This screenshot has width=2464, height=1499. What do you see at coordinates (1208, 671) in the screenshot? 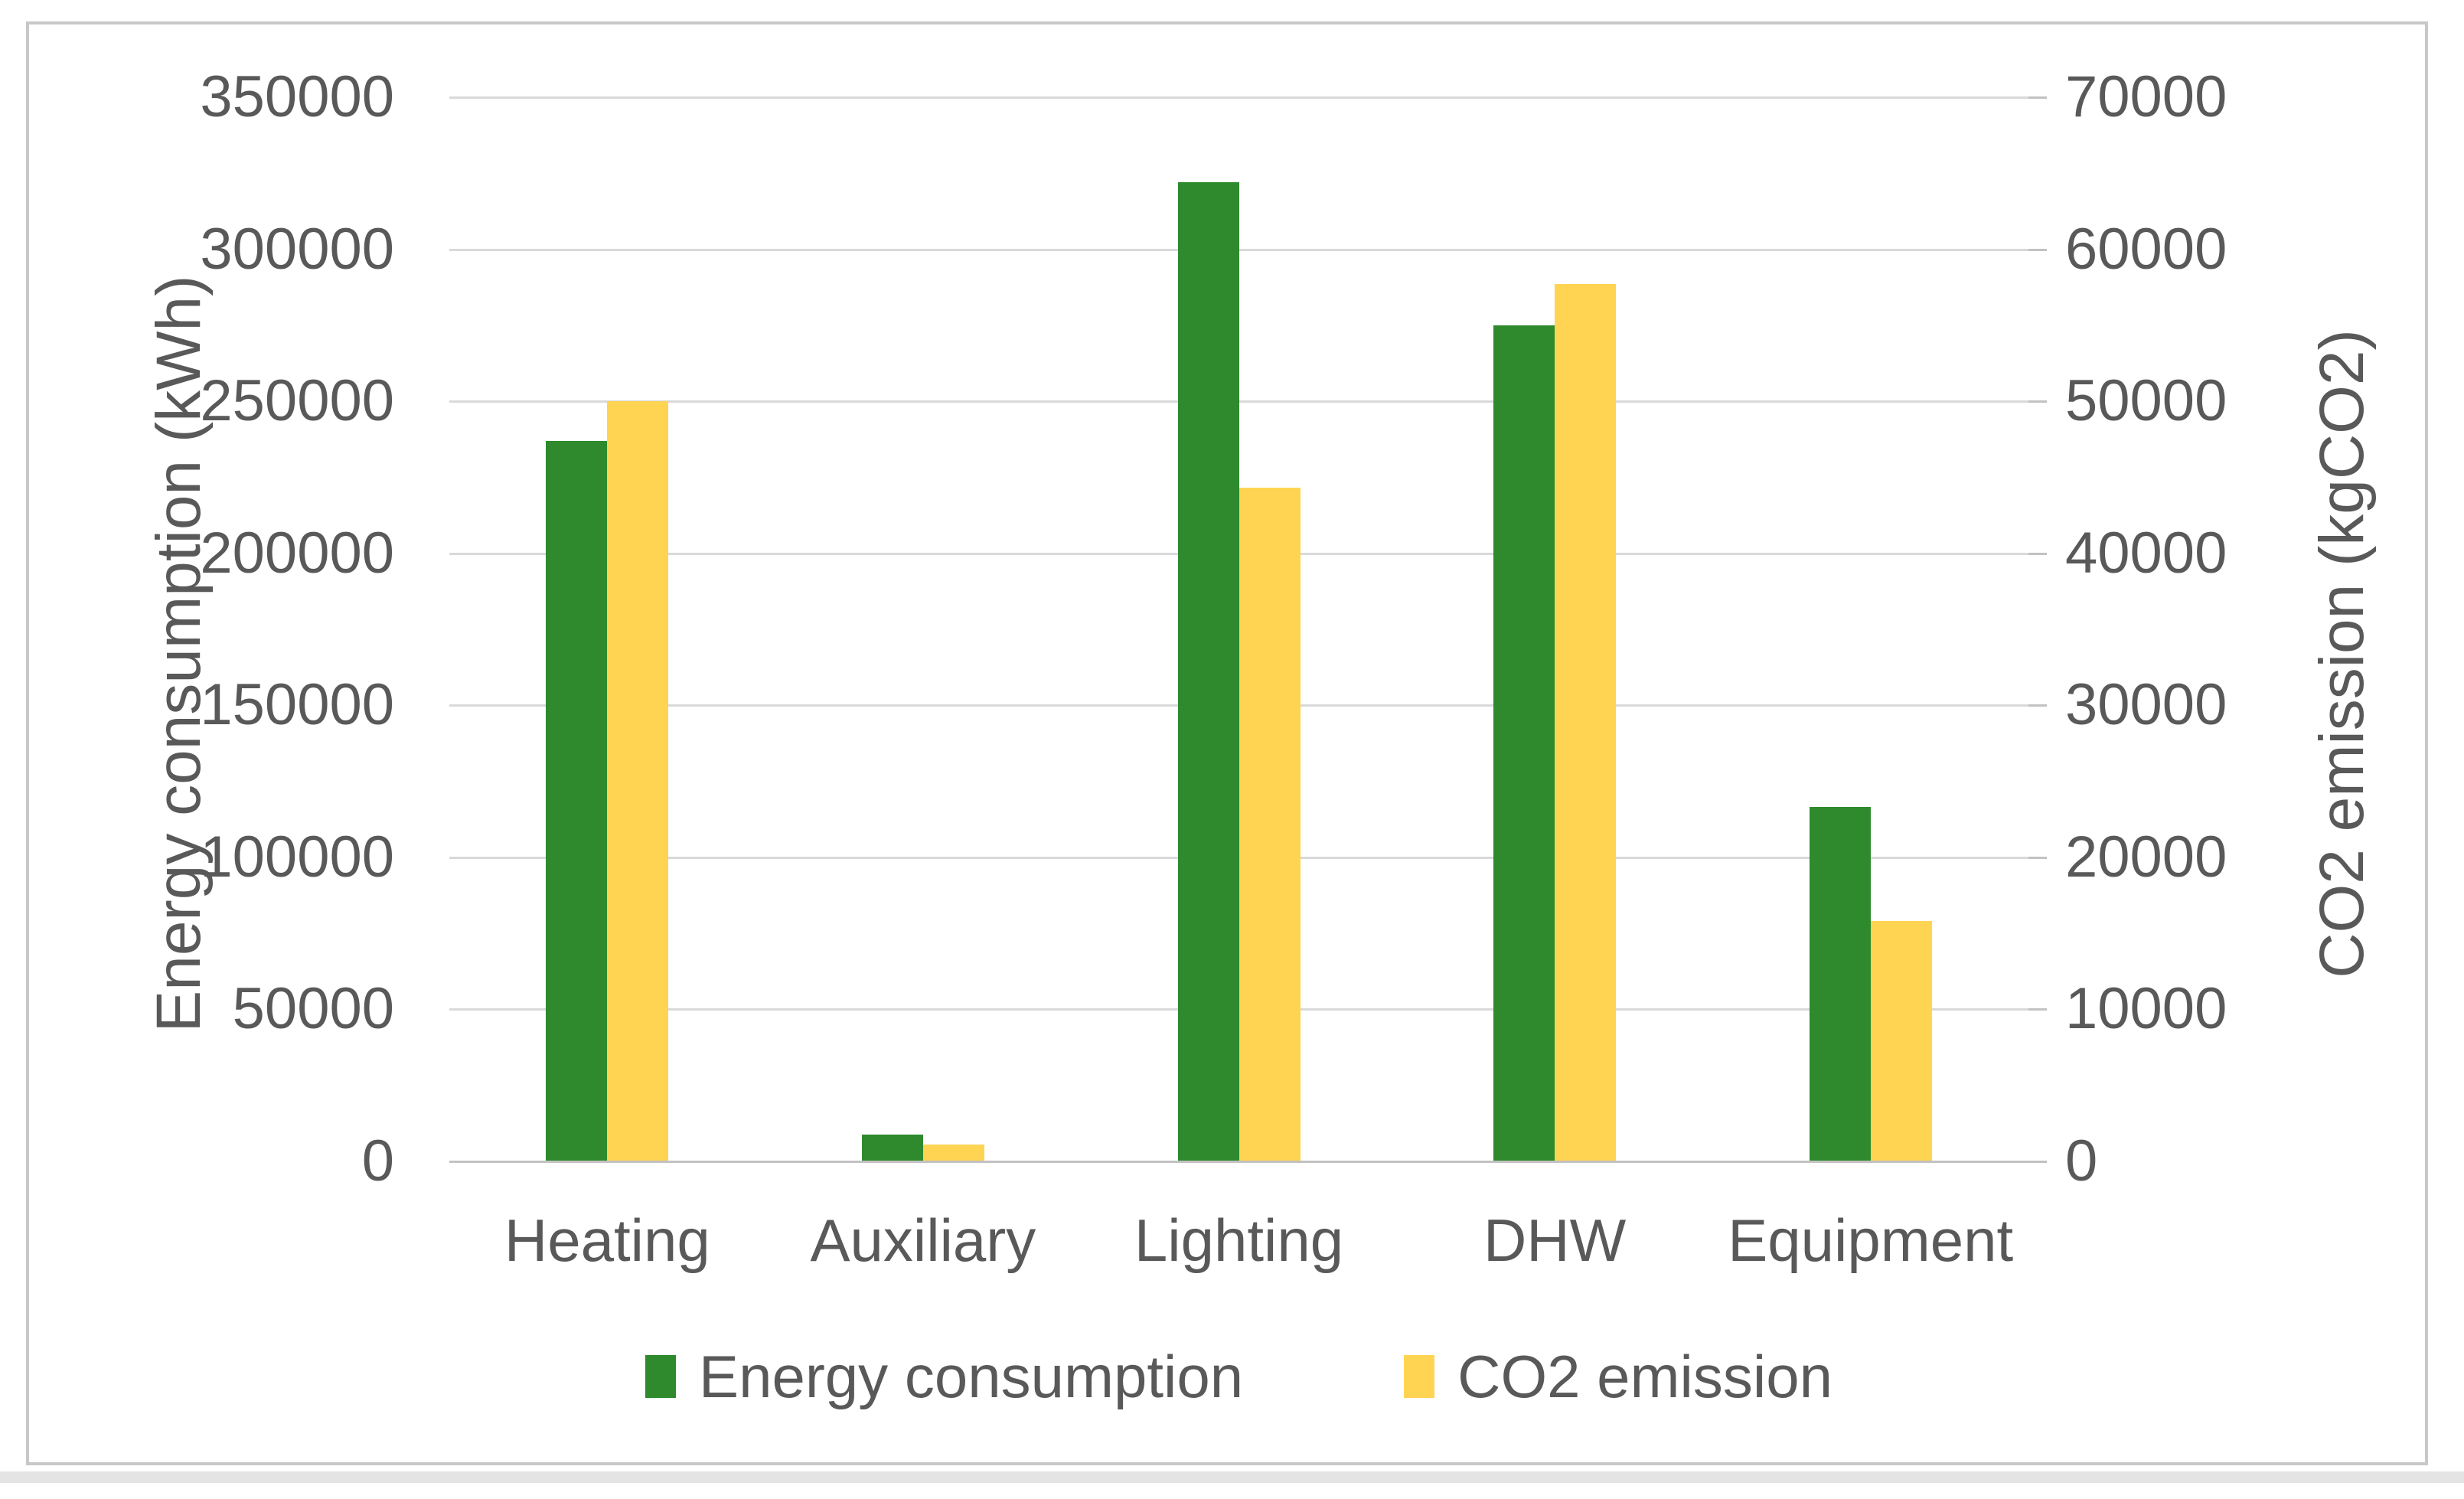
I see `bar-energy-consumption-lighting` at bounding box center [1208, 671].